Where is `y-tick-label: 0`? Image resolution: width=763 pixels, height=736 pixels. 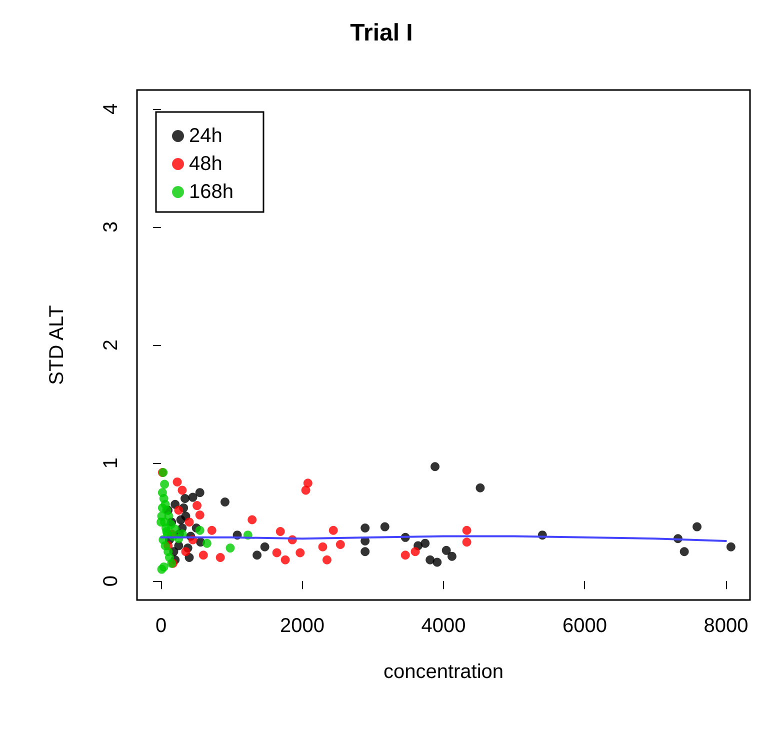
y-tick-label: 0 is located at coordinates (111, 581).